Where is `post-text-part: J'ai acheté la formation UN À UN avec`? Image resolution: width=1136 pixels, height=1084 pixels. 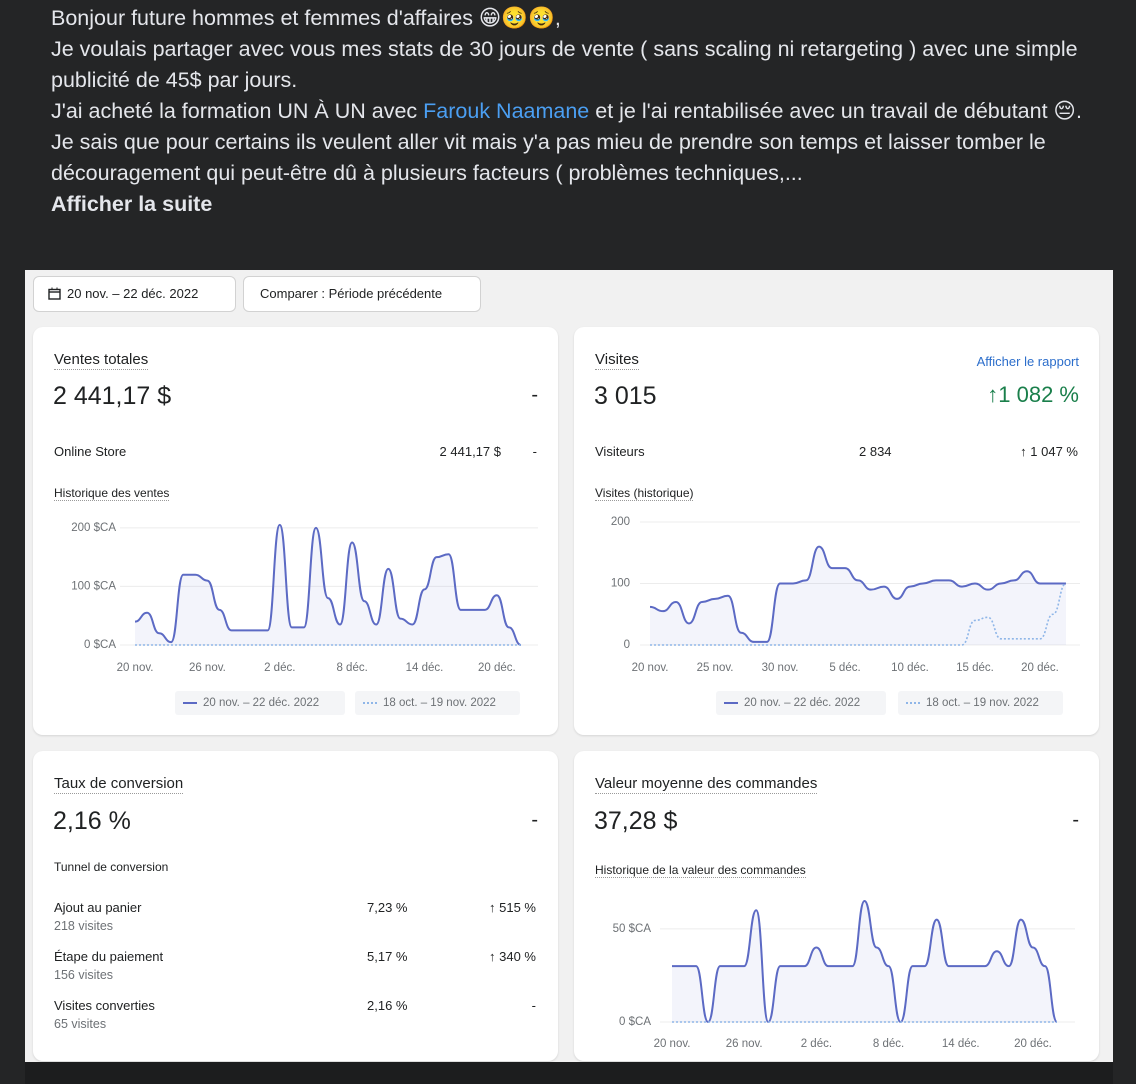 post-text-part: J'ai acheté la formation UN À UN avec is located at coordinates (237, 111).